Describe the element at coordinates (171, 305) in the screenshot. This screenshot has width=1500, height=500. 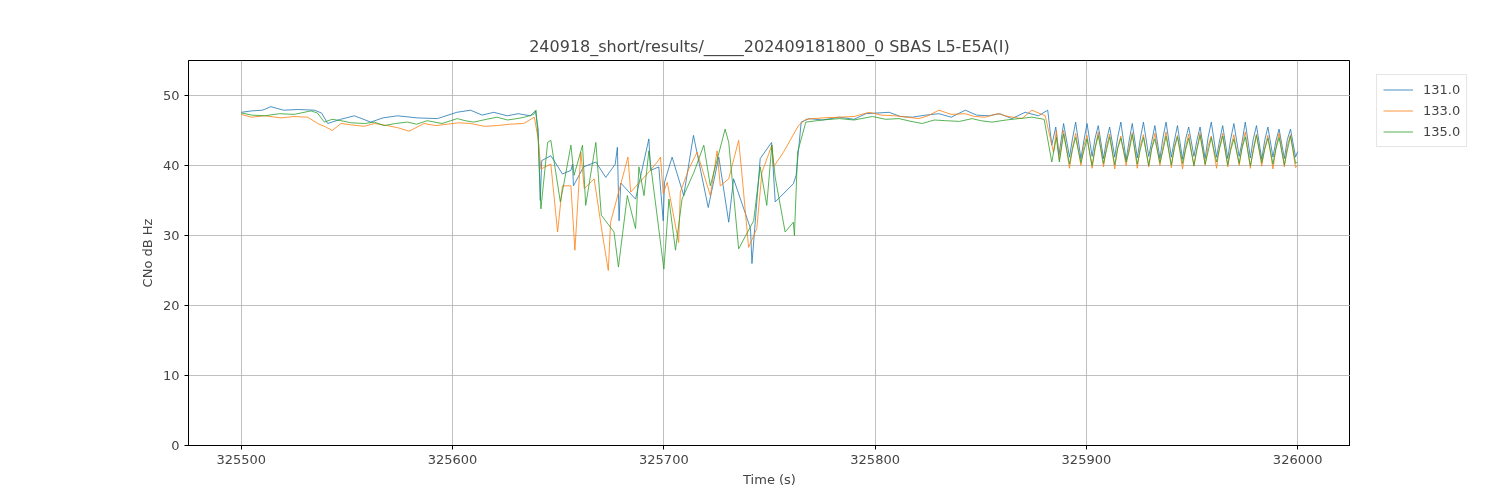
I see `y-tick-label: 20` at that location.